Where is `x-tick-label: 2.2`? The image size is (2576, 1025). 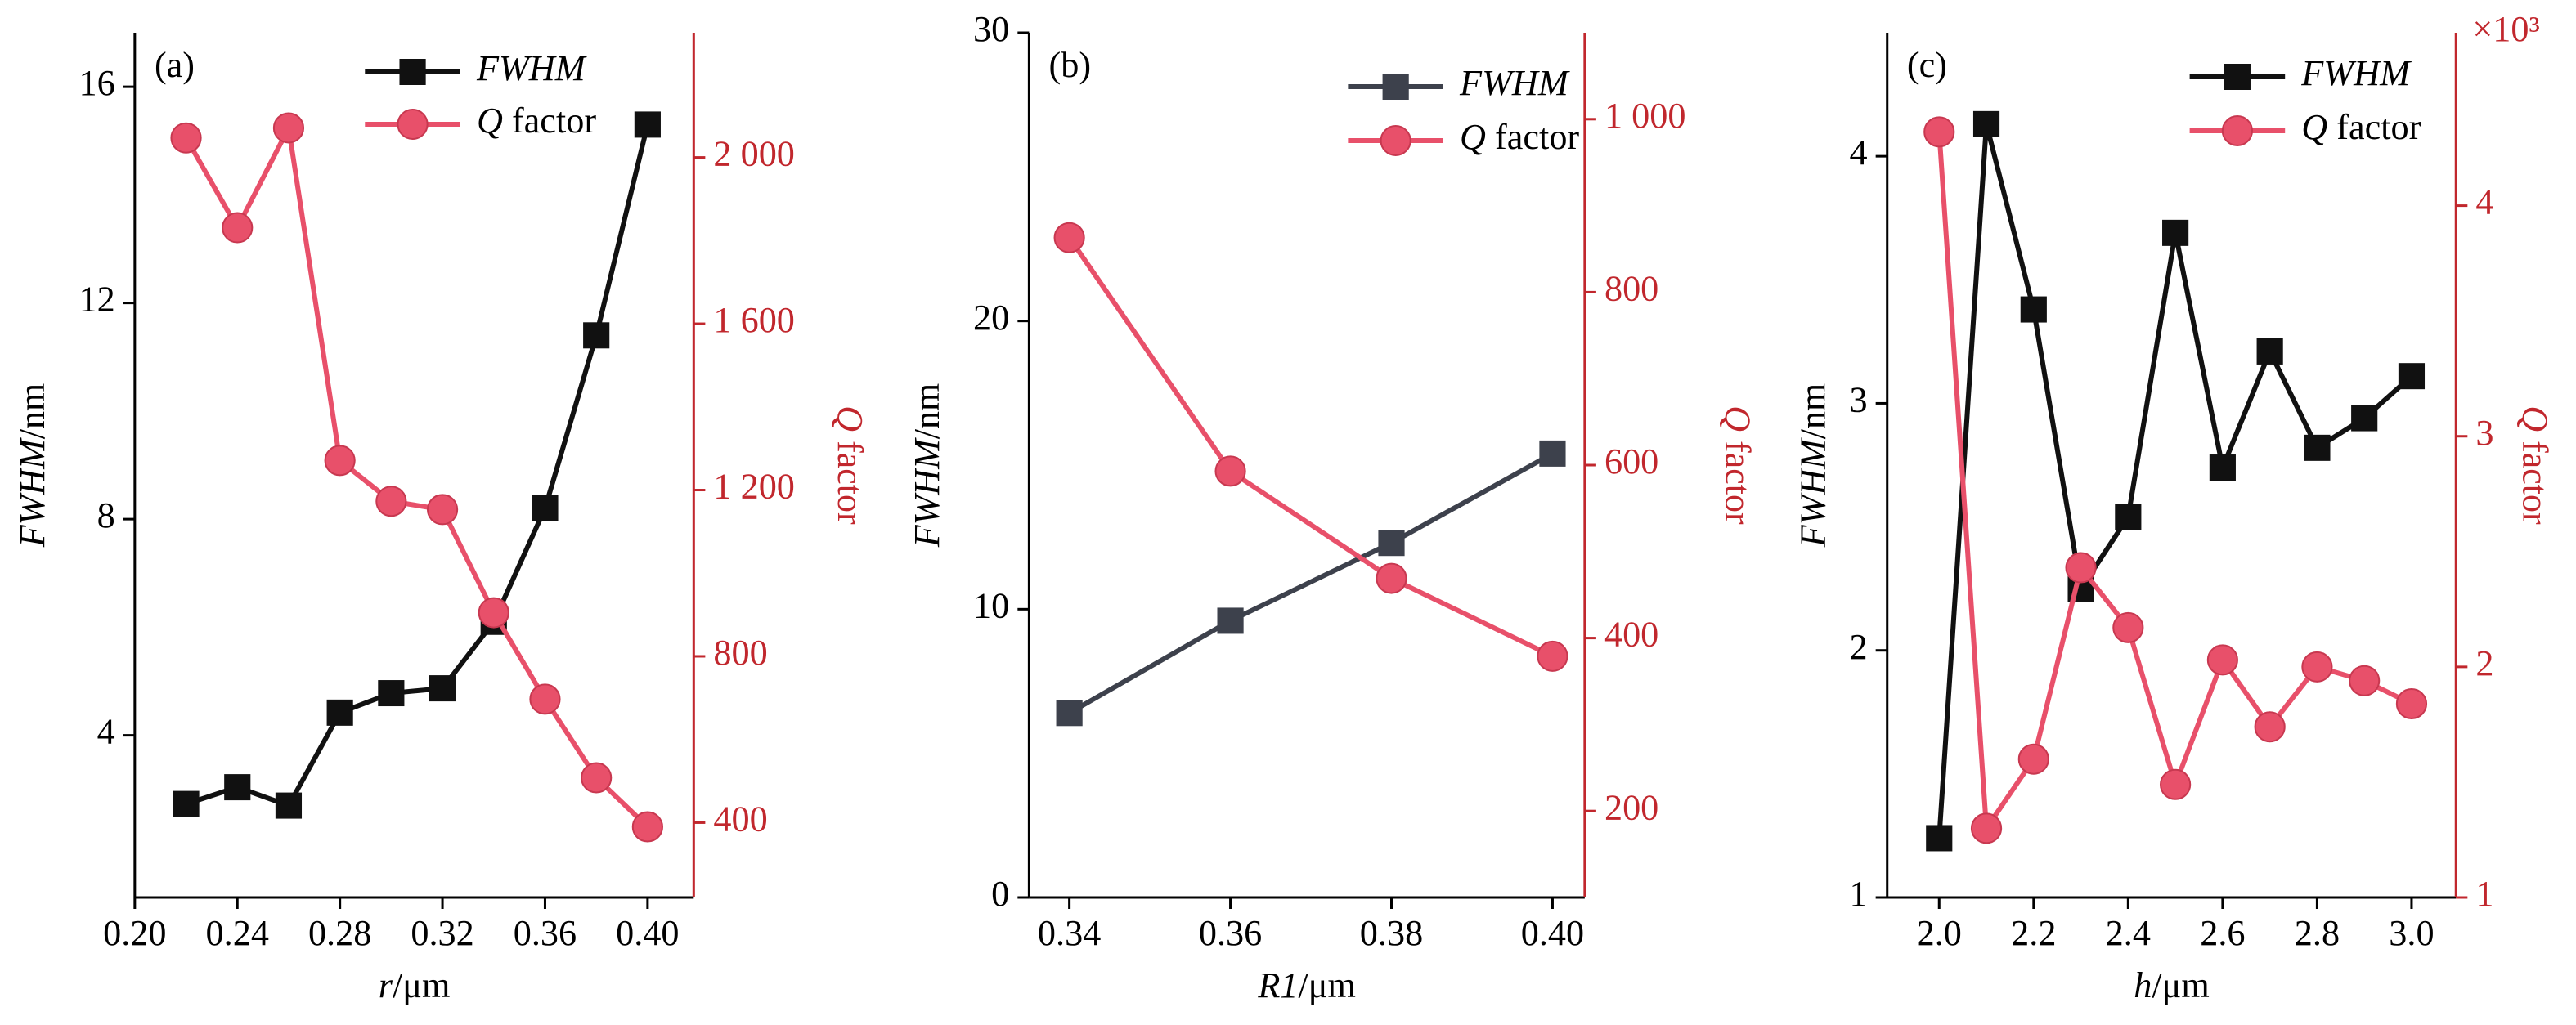 x-tick-label: 2.2 is located at coordinates (2034, 933).